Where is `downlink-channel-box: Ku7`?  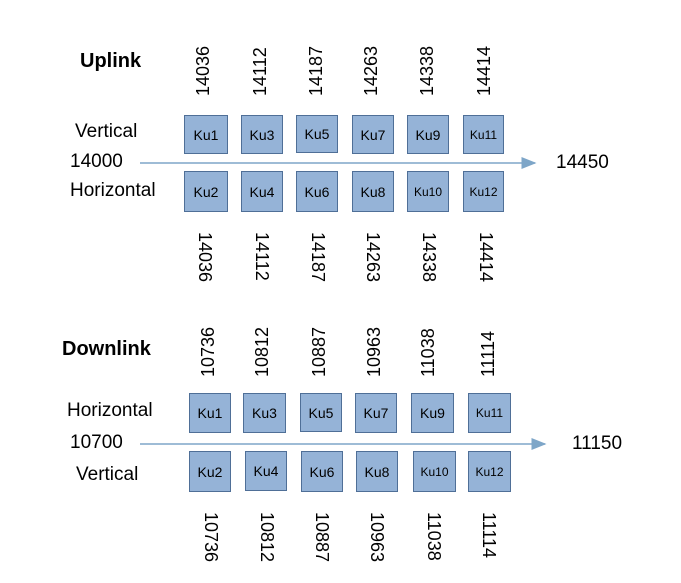
downlink-channel-box: Ku7 is located at coordinates (376, 413).